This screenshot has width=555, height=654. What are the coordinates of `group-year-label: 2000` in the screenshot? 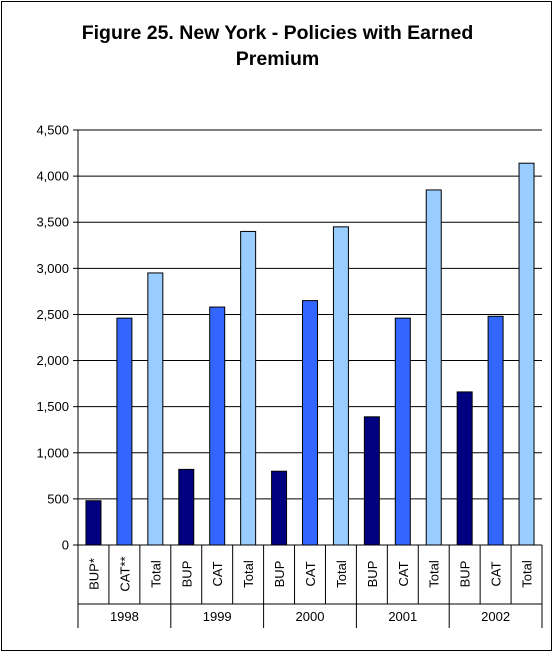 It's located at (310, 616).